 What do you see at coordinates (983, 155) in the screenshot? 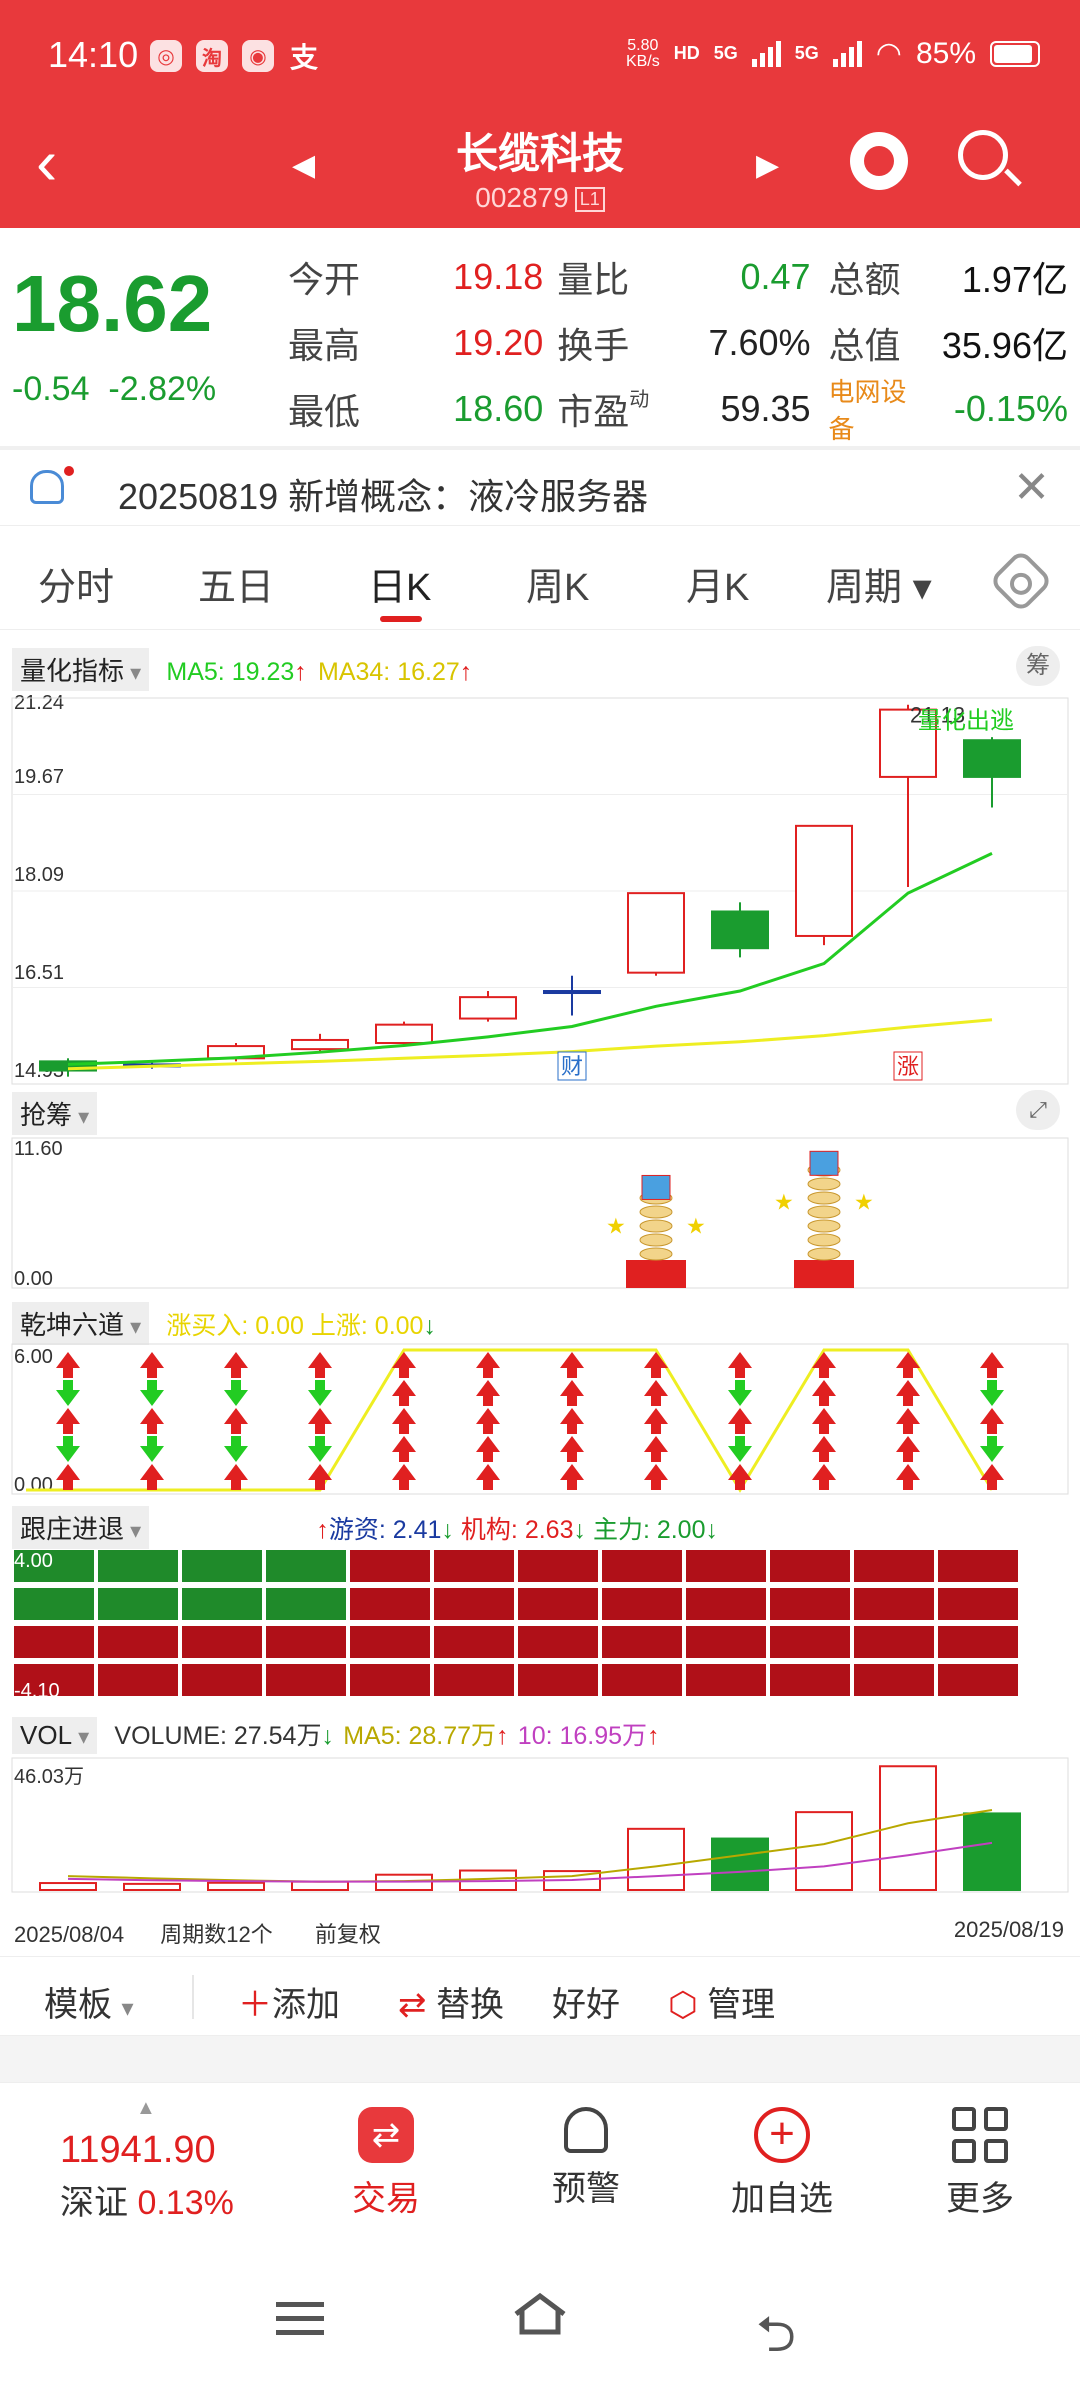
I see `search-icon` at bounding box center [983, 155].